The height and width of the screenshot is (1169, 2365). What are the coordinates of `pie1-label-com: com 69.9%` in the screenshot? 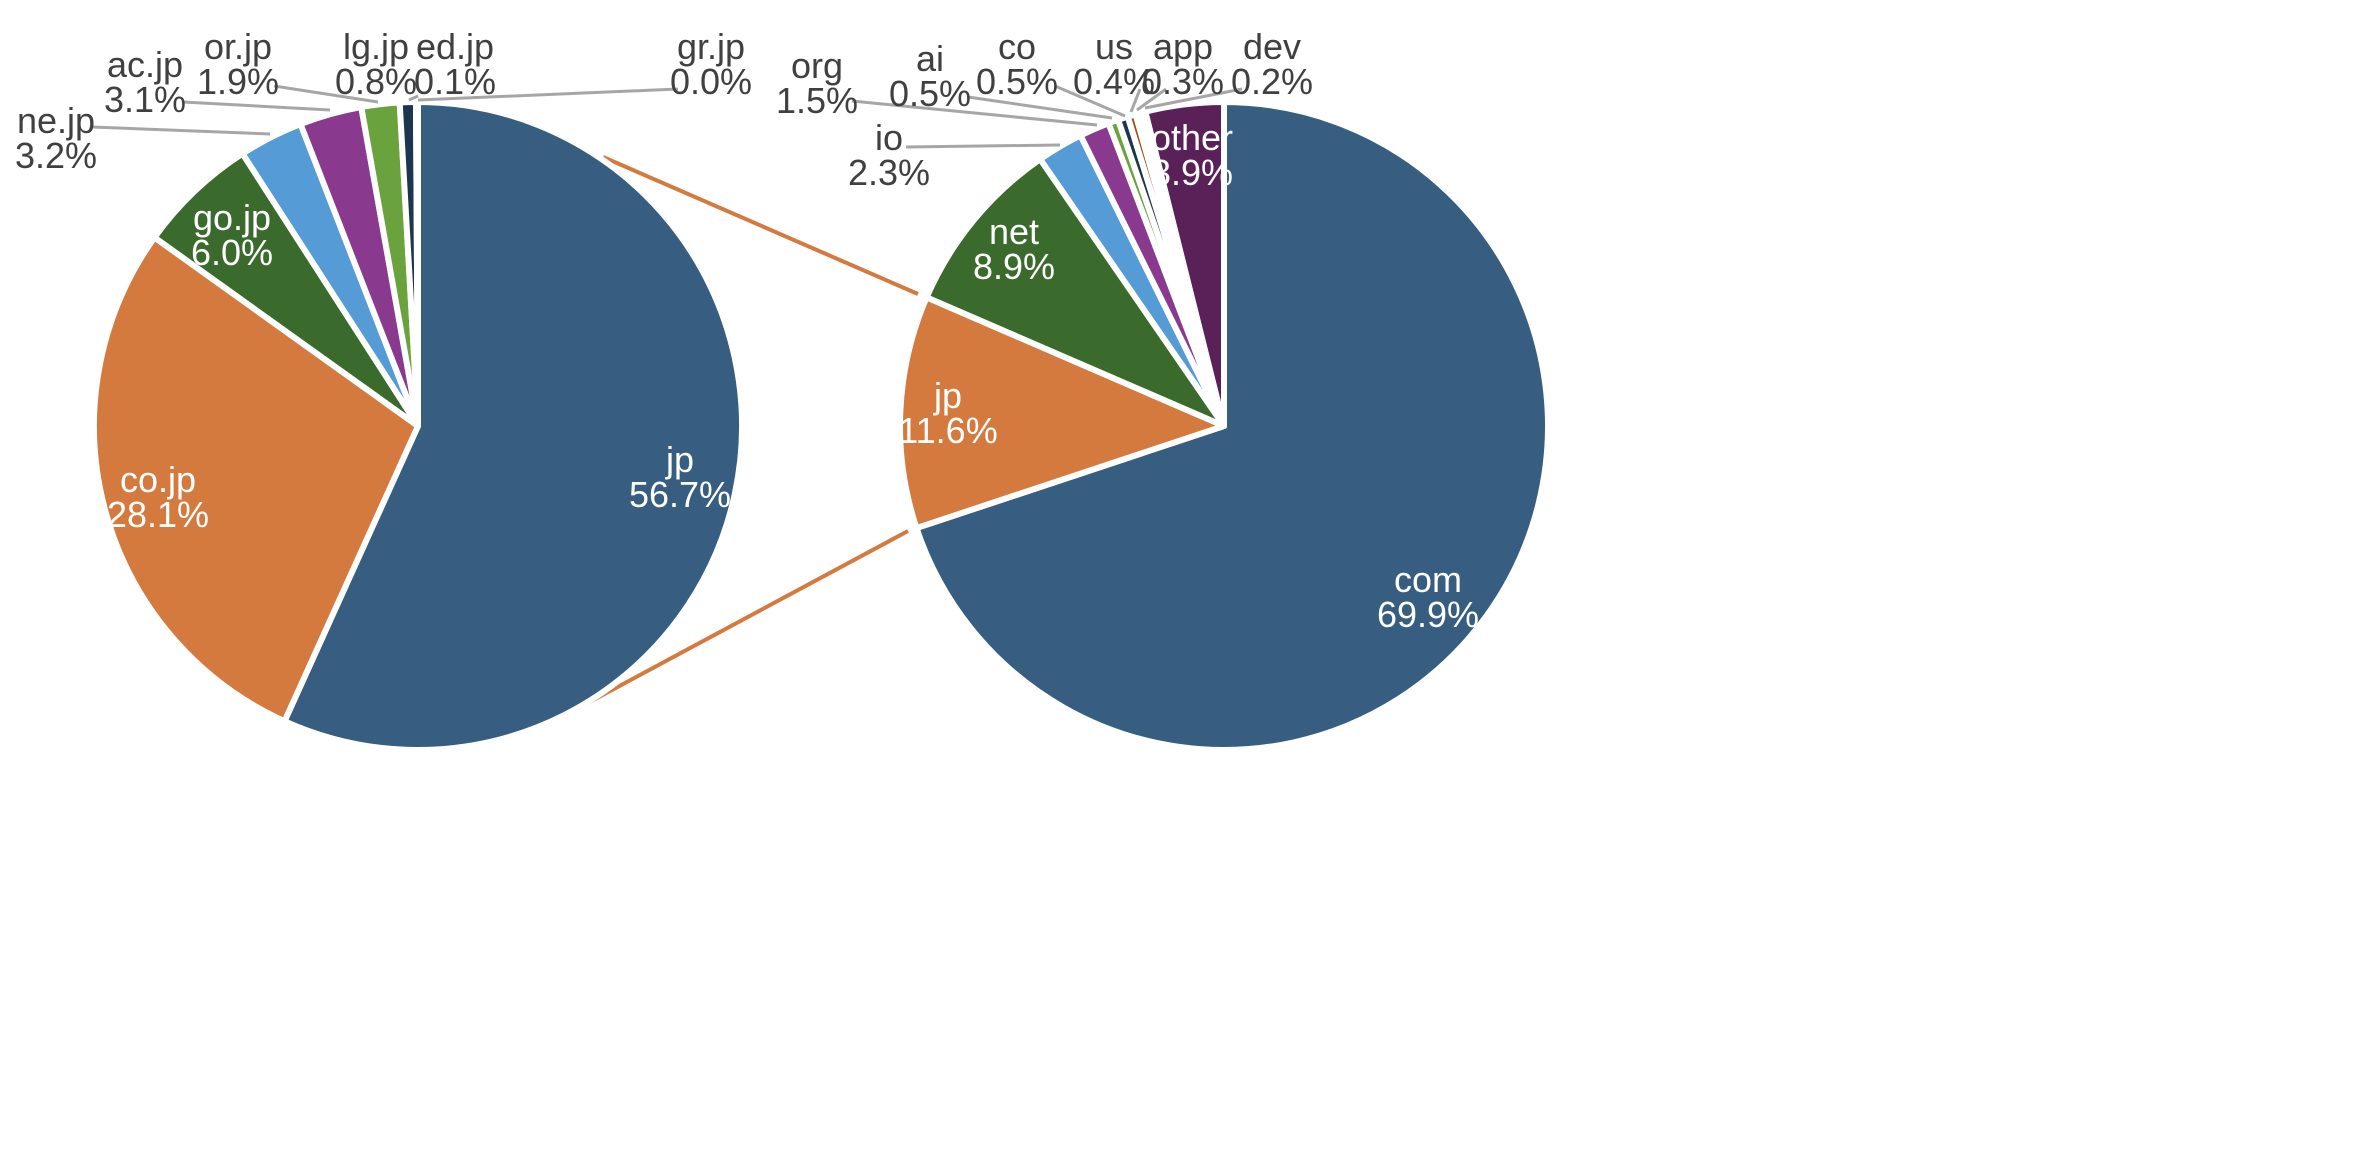 It's located at (1428, 597).